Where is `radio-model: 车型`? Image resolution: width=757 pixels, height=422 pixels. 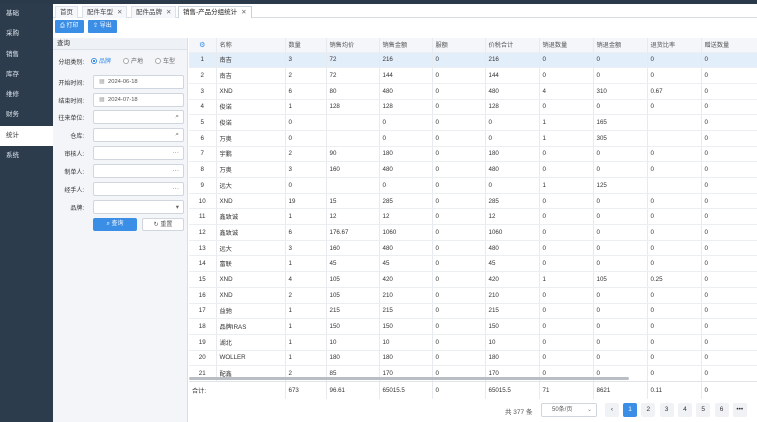
radio-model: 车型 is located at coordinates (165, 60).